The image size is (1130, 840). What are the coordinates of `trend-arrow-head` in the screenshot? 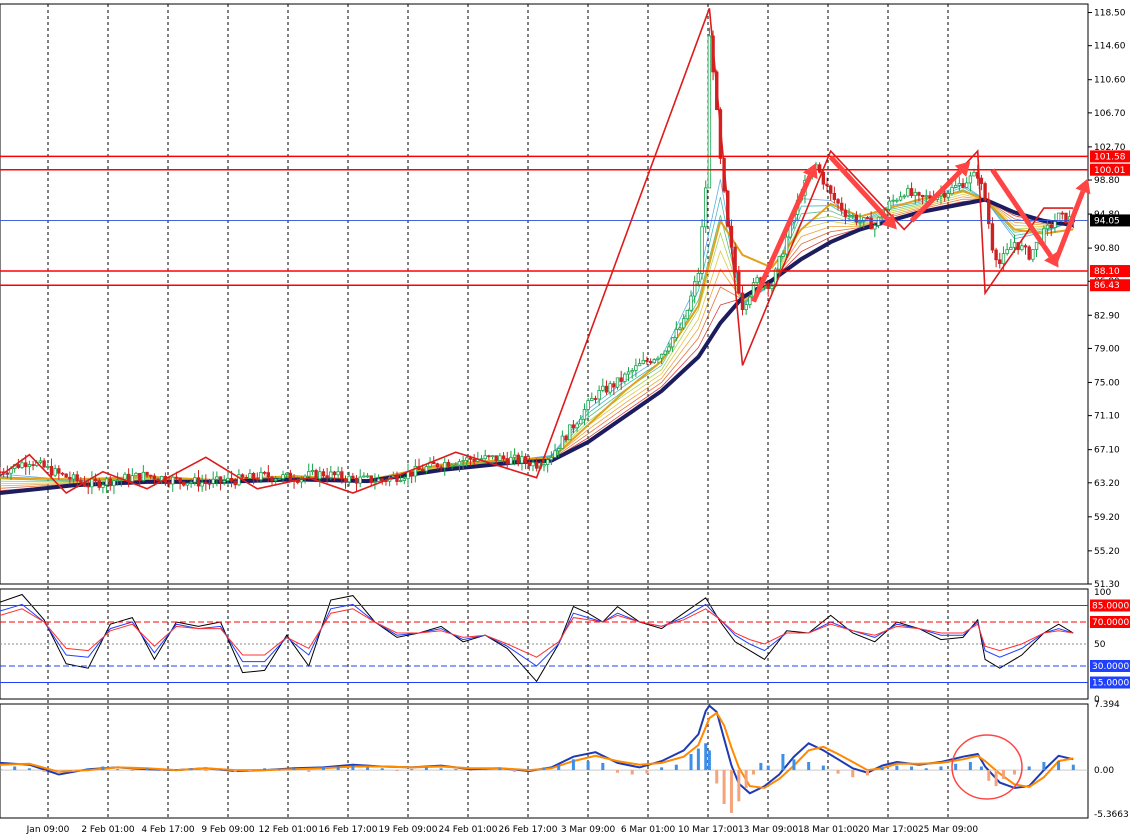 It's located at (1051, 259).